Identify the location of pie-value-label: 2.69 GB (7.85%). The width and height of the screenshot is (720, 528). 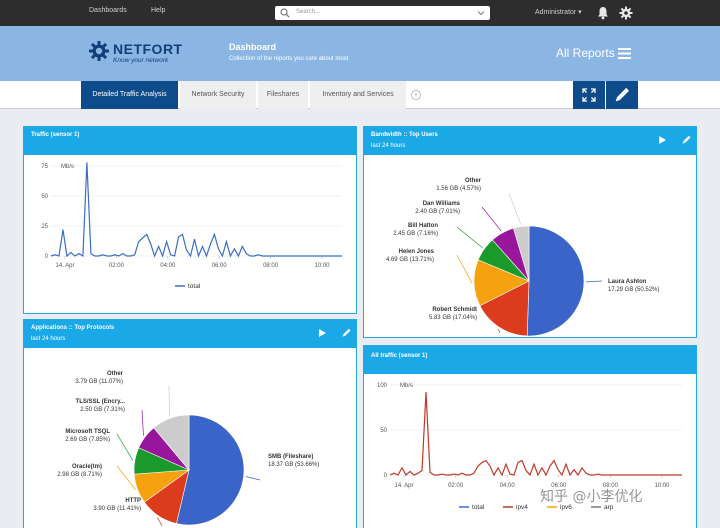
(87, 440).